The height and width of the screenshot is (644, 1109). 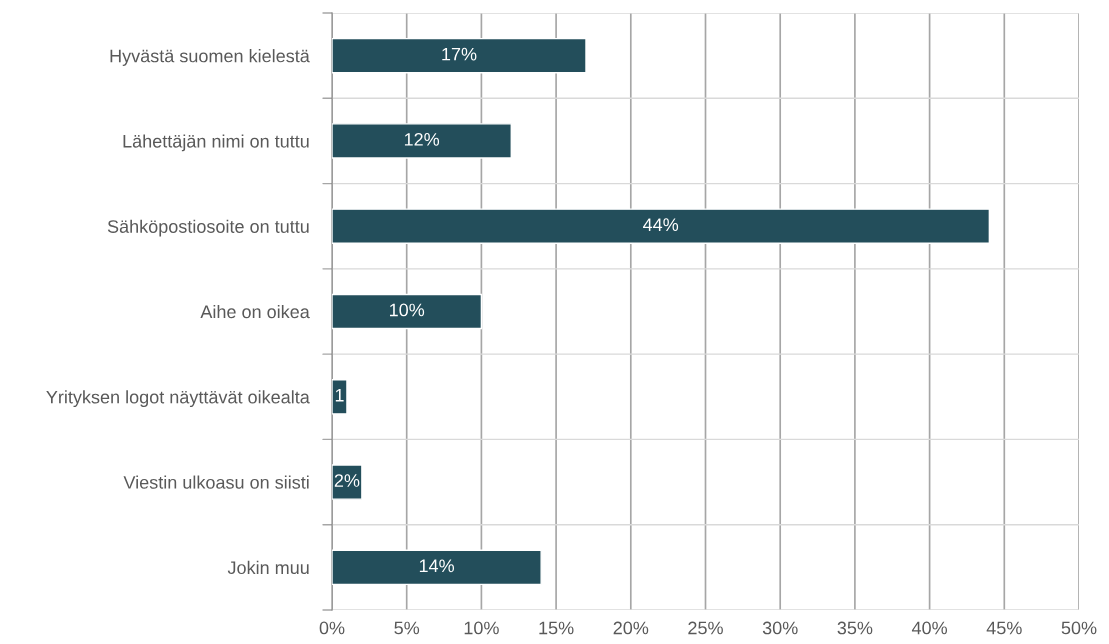 What do you see at coordinates (208, 228) in the screenshot?
I see `y-tick-label: Sähköpostiosoite on tuttu` at bounding box center [208, 228].